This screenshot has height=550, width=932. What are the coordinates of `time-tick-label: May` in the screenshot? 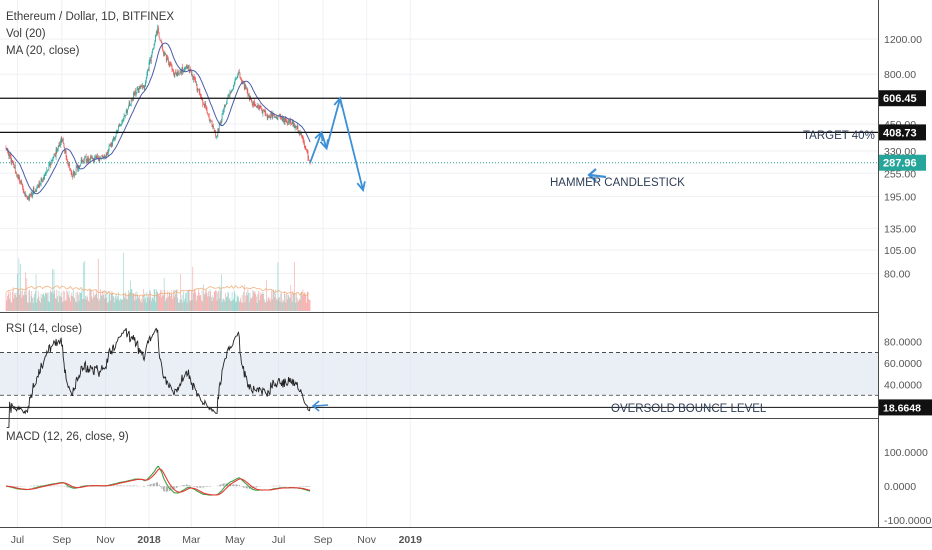 It's located at (235, 540).